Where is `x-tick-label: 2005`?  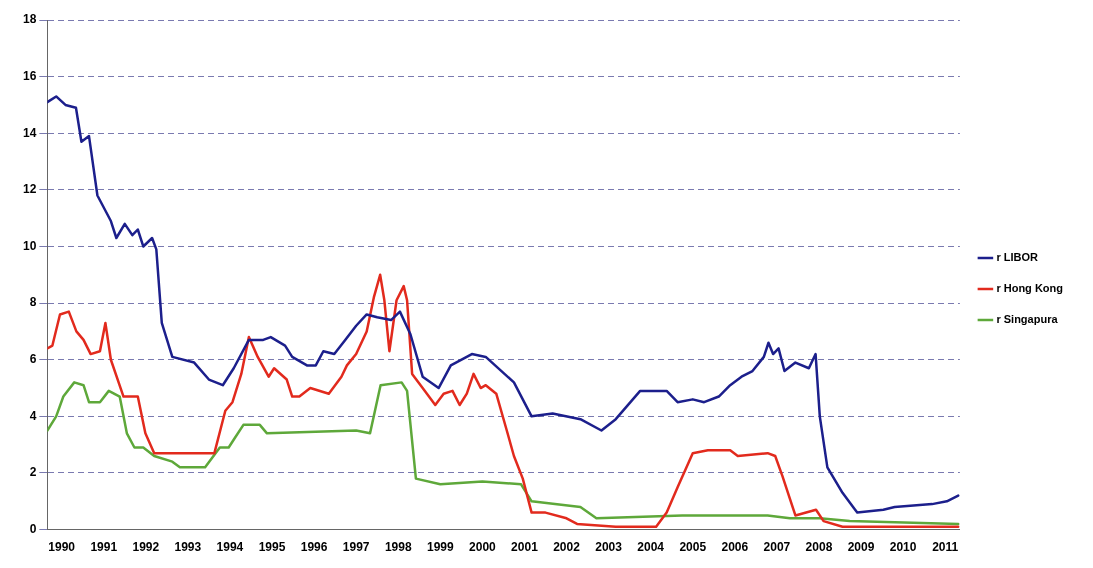 x-tick-label: 2005 is located at coordinates (693, 547).